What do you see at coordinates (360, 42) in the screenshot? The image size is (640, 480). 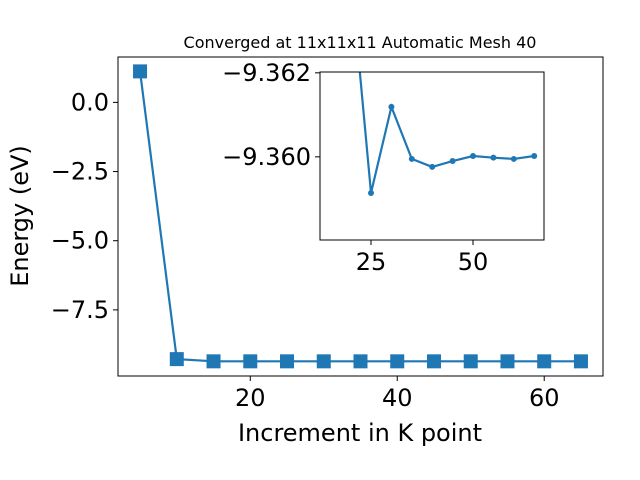 I see `chart-title: Converged at 11x11x11 Automatic Mesh 40` at bounding box center [360, 42].